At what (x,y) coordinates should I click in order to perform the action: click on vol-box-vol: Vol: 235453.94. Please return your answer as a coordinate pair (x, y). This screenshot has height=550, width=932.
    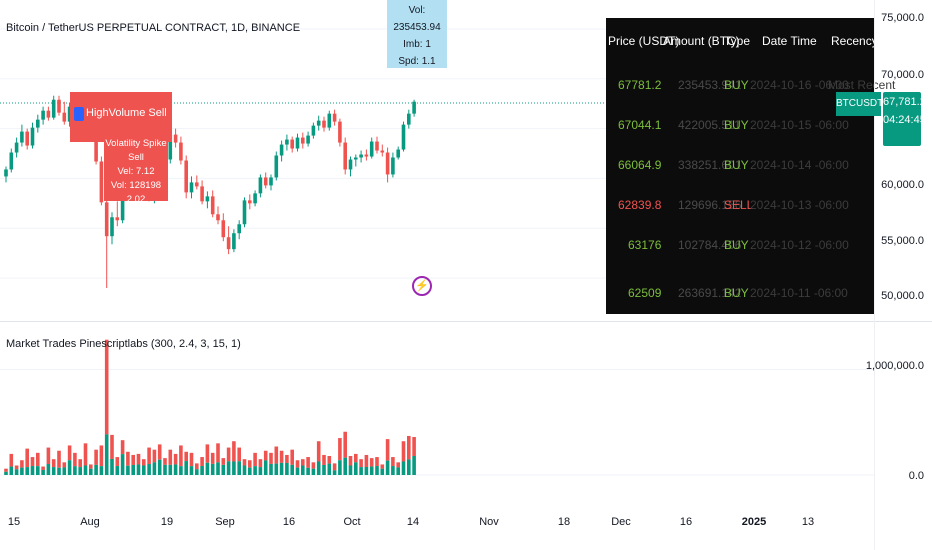
    Looking at the image, I should click on (417, 19).